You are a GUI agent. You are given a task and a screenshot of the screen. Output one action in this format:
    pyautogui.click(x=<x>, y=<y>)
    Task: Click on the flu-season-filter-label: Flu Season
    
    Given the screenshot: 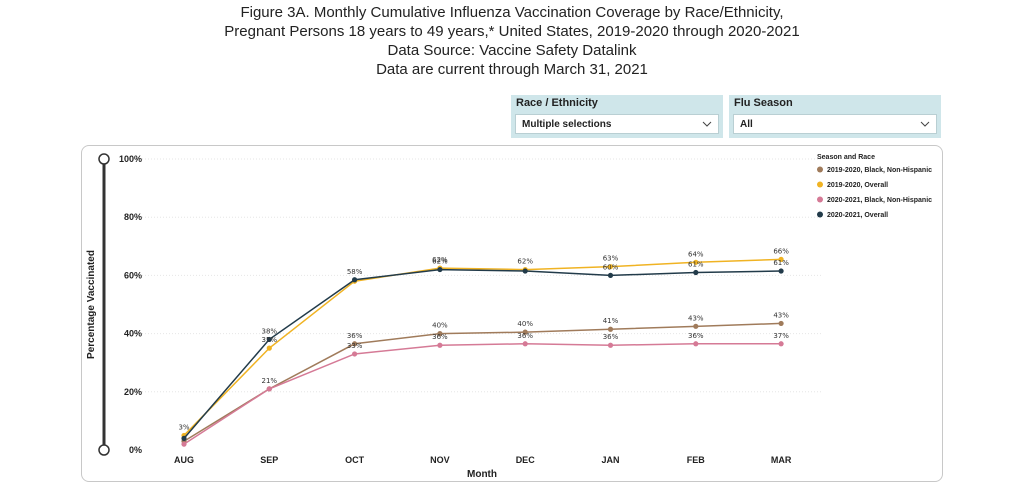 What is the action you would take?
    pyautogui.click(x=763, y=103)
    